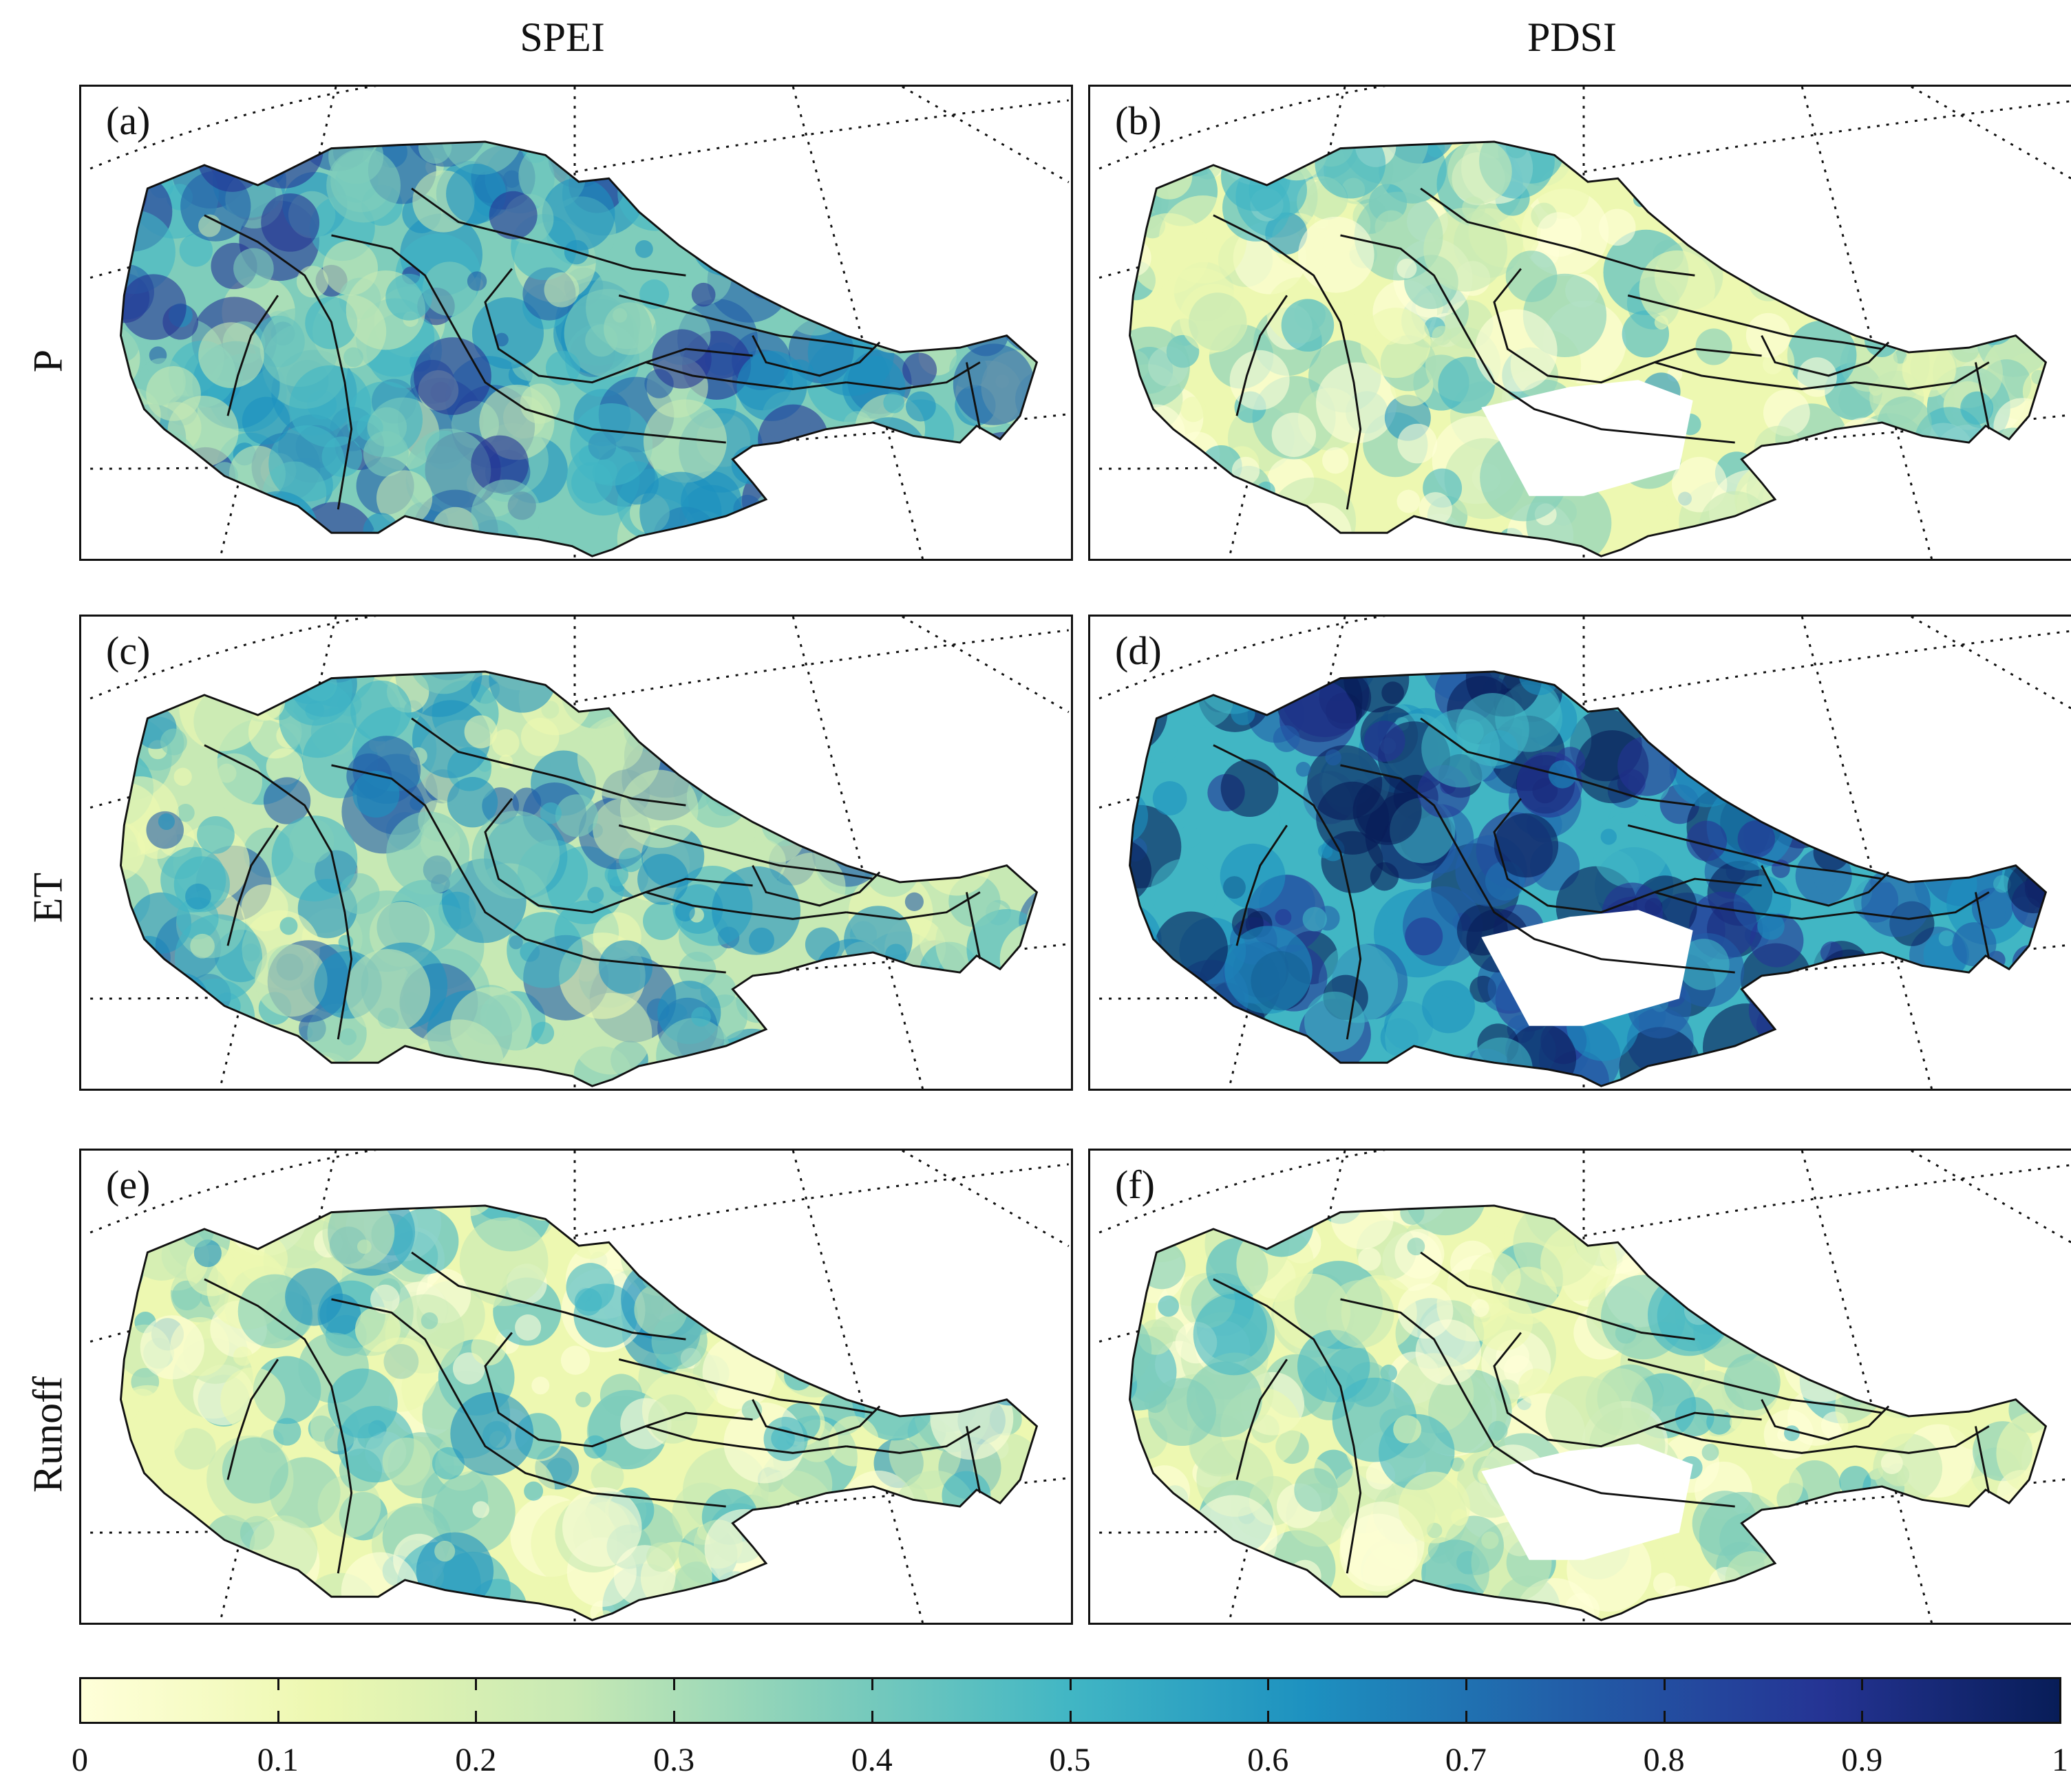  I want to click on map-e-graphic, so click(579, 1387).